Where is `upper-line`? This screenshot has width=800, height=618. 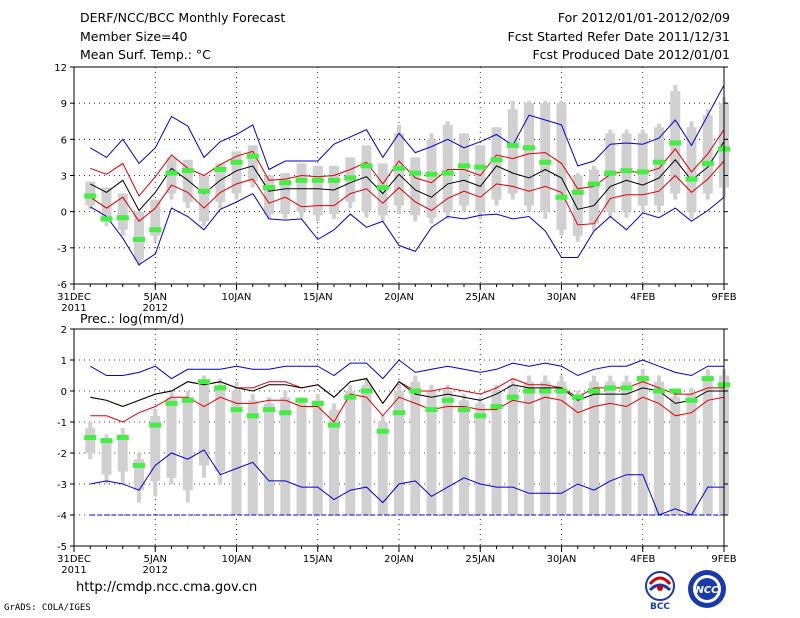
upper-line is located at coordinates (407, 163).